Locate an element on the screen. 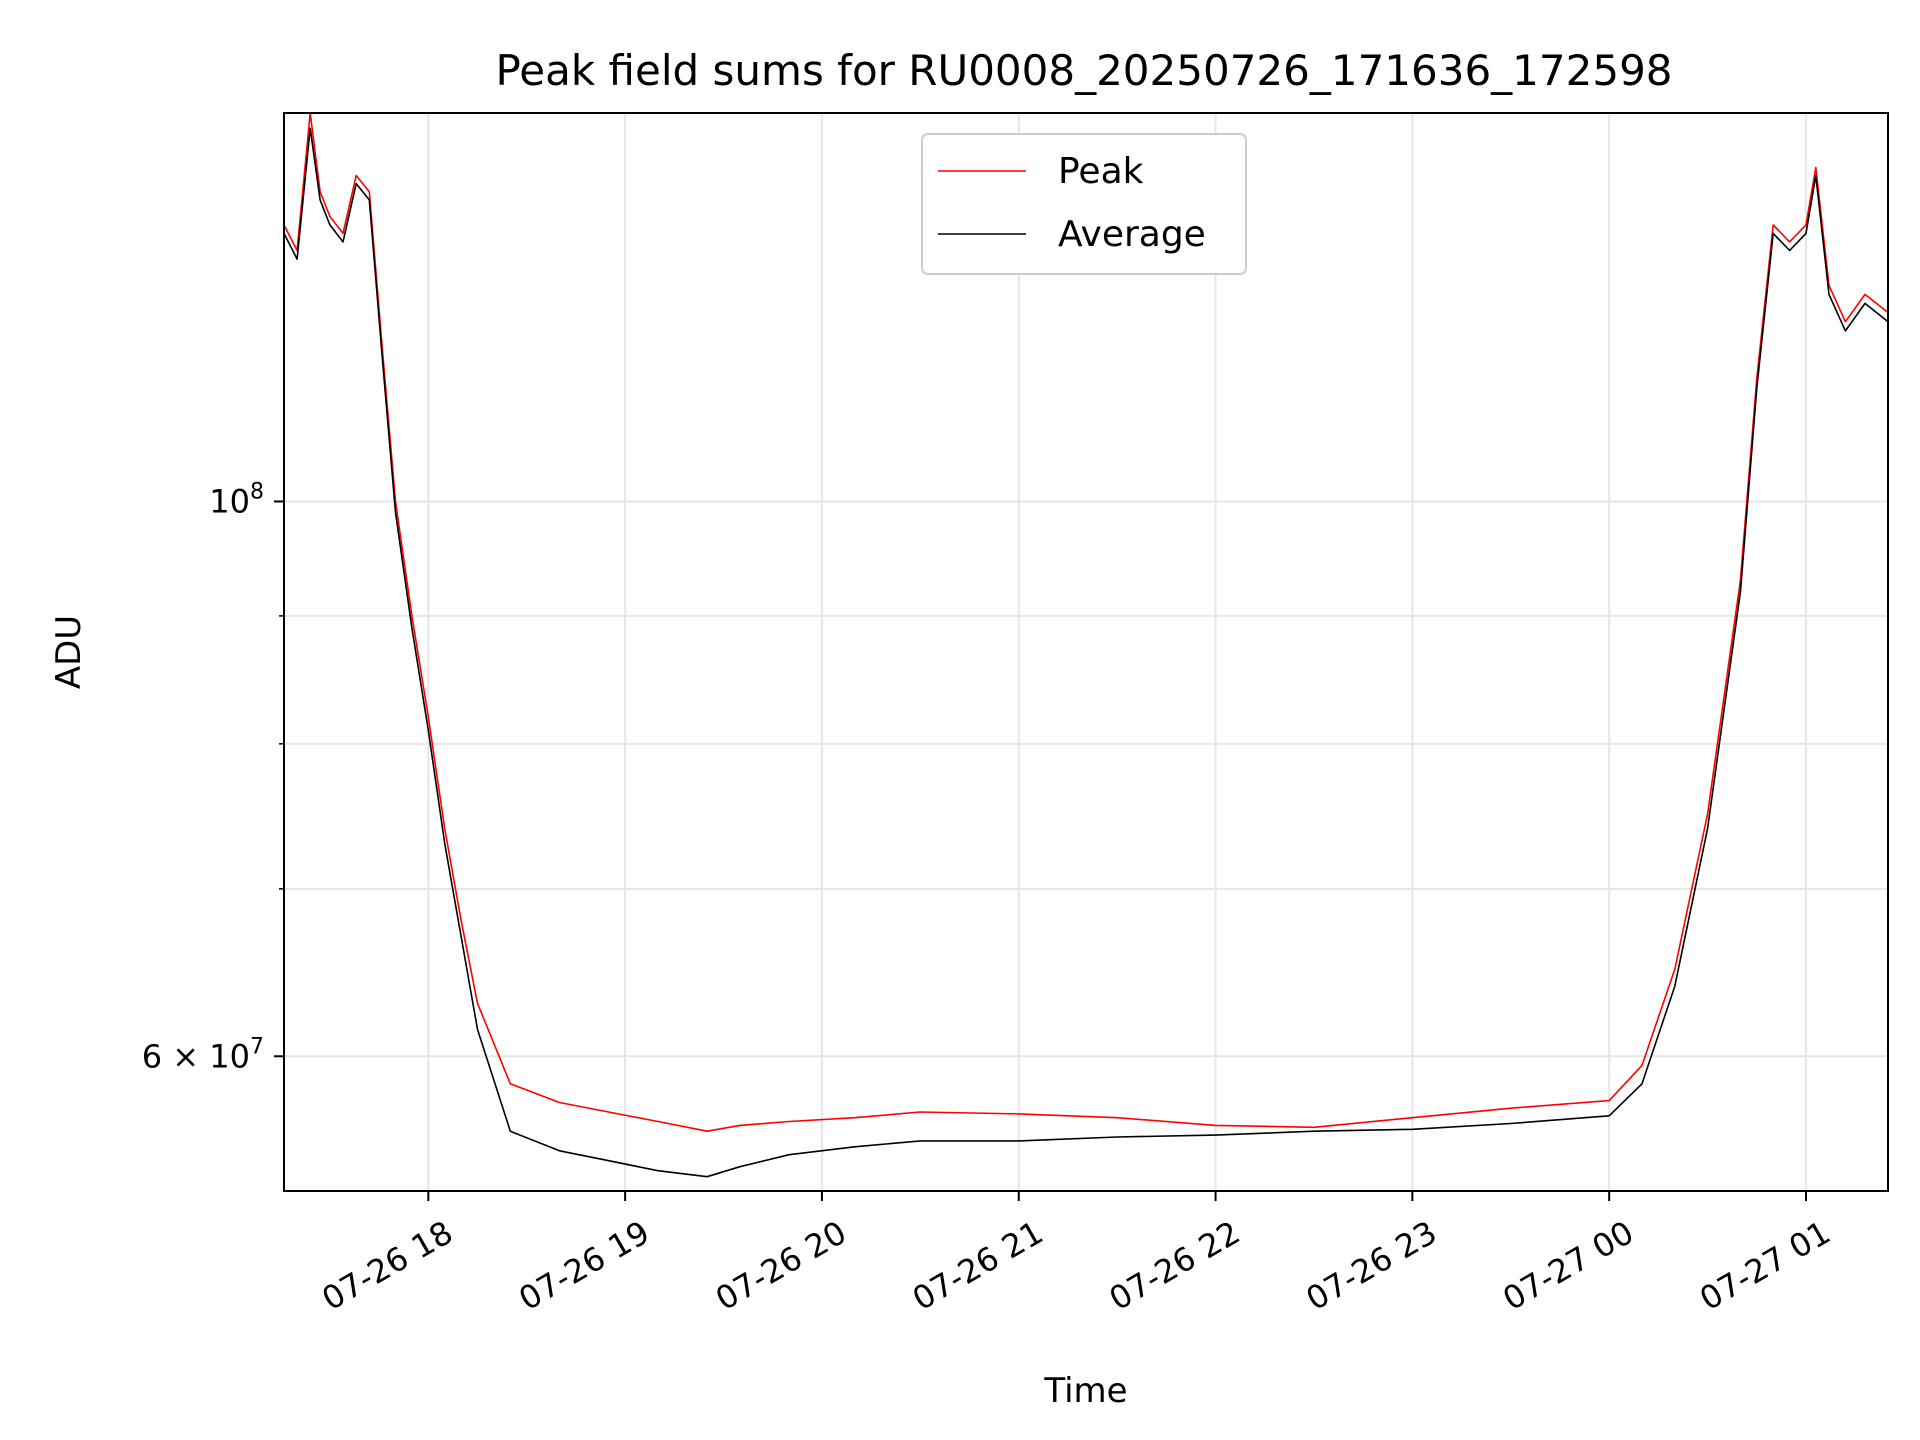 This screenshot has height=1440, width=1920. y-tick-label: 6 × 107 is located at coordinates (203, 1054).